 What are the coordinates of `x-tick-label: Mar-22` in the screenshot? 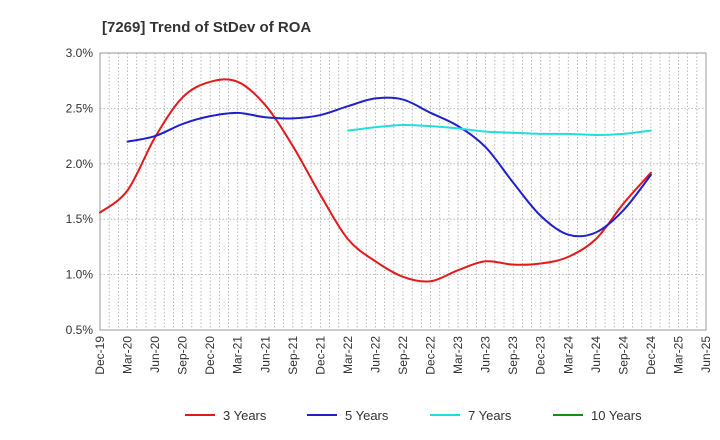 It's located at (348, 355).